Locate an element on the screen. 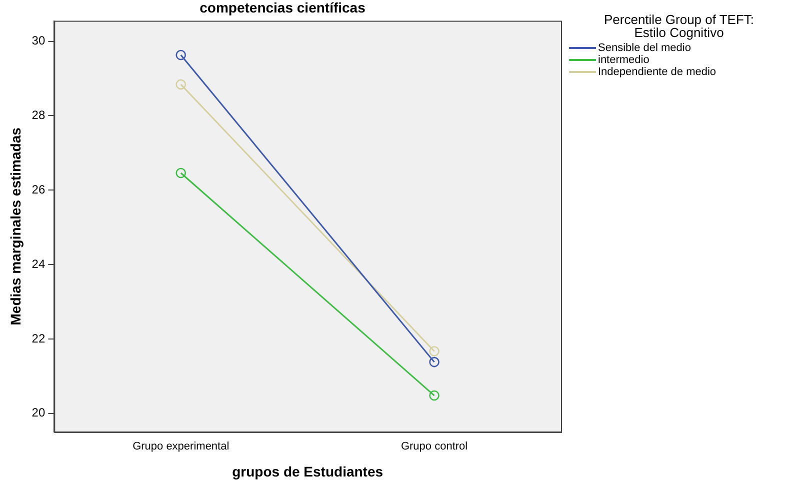  y-tick-label: 30 is located at coordinates (39, 41).